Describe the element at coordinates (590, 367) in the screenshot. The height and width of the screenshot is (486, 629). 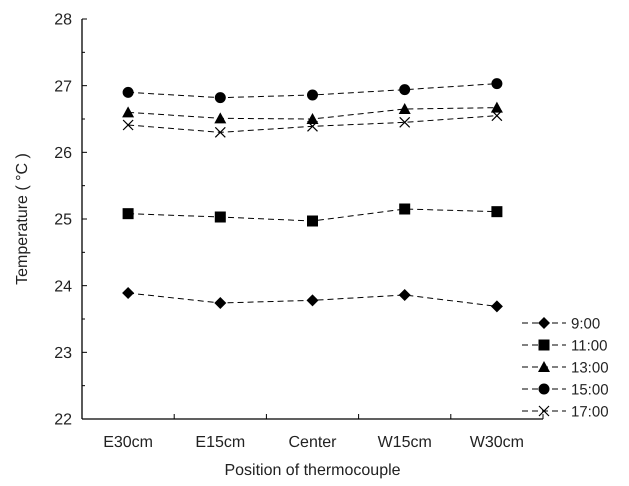
I see `legend-label: 13:00` at that location.